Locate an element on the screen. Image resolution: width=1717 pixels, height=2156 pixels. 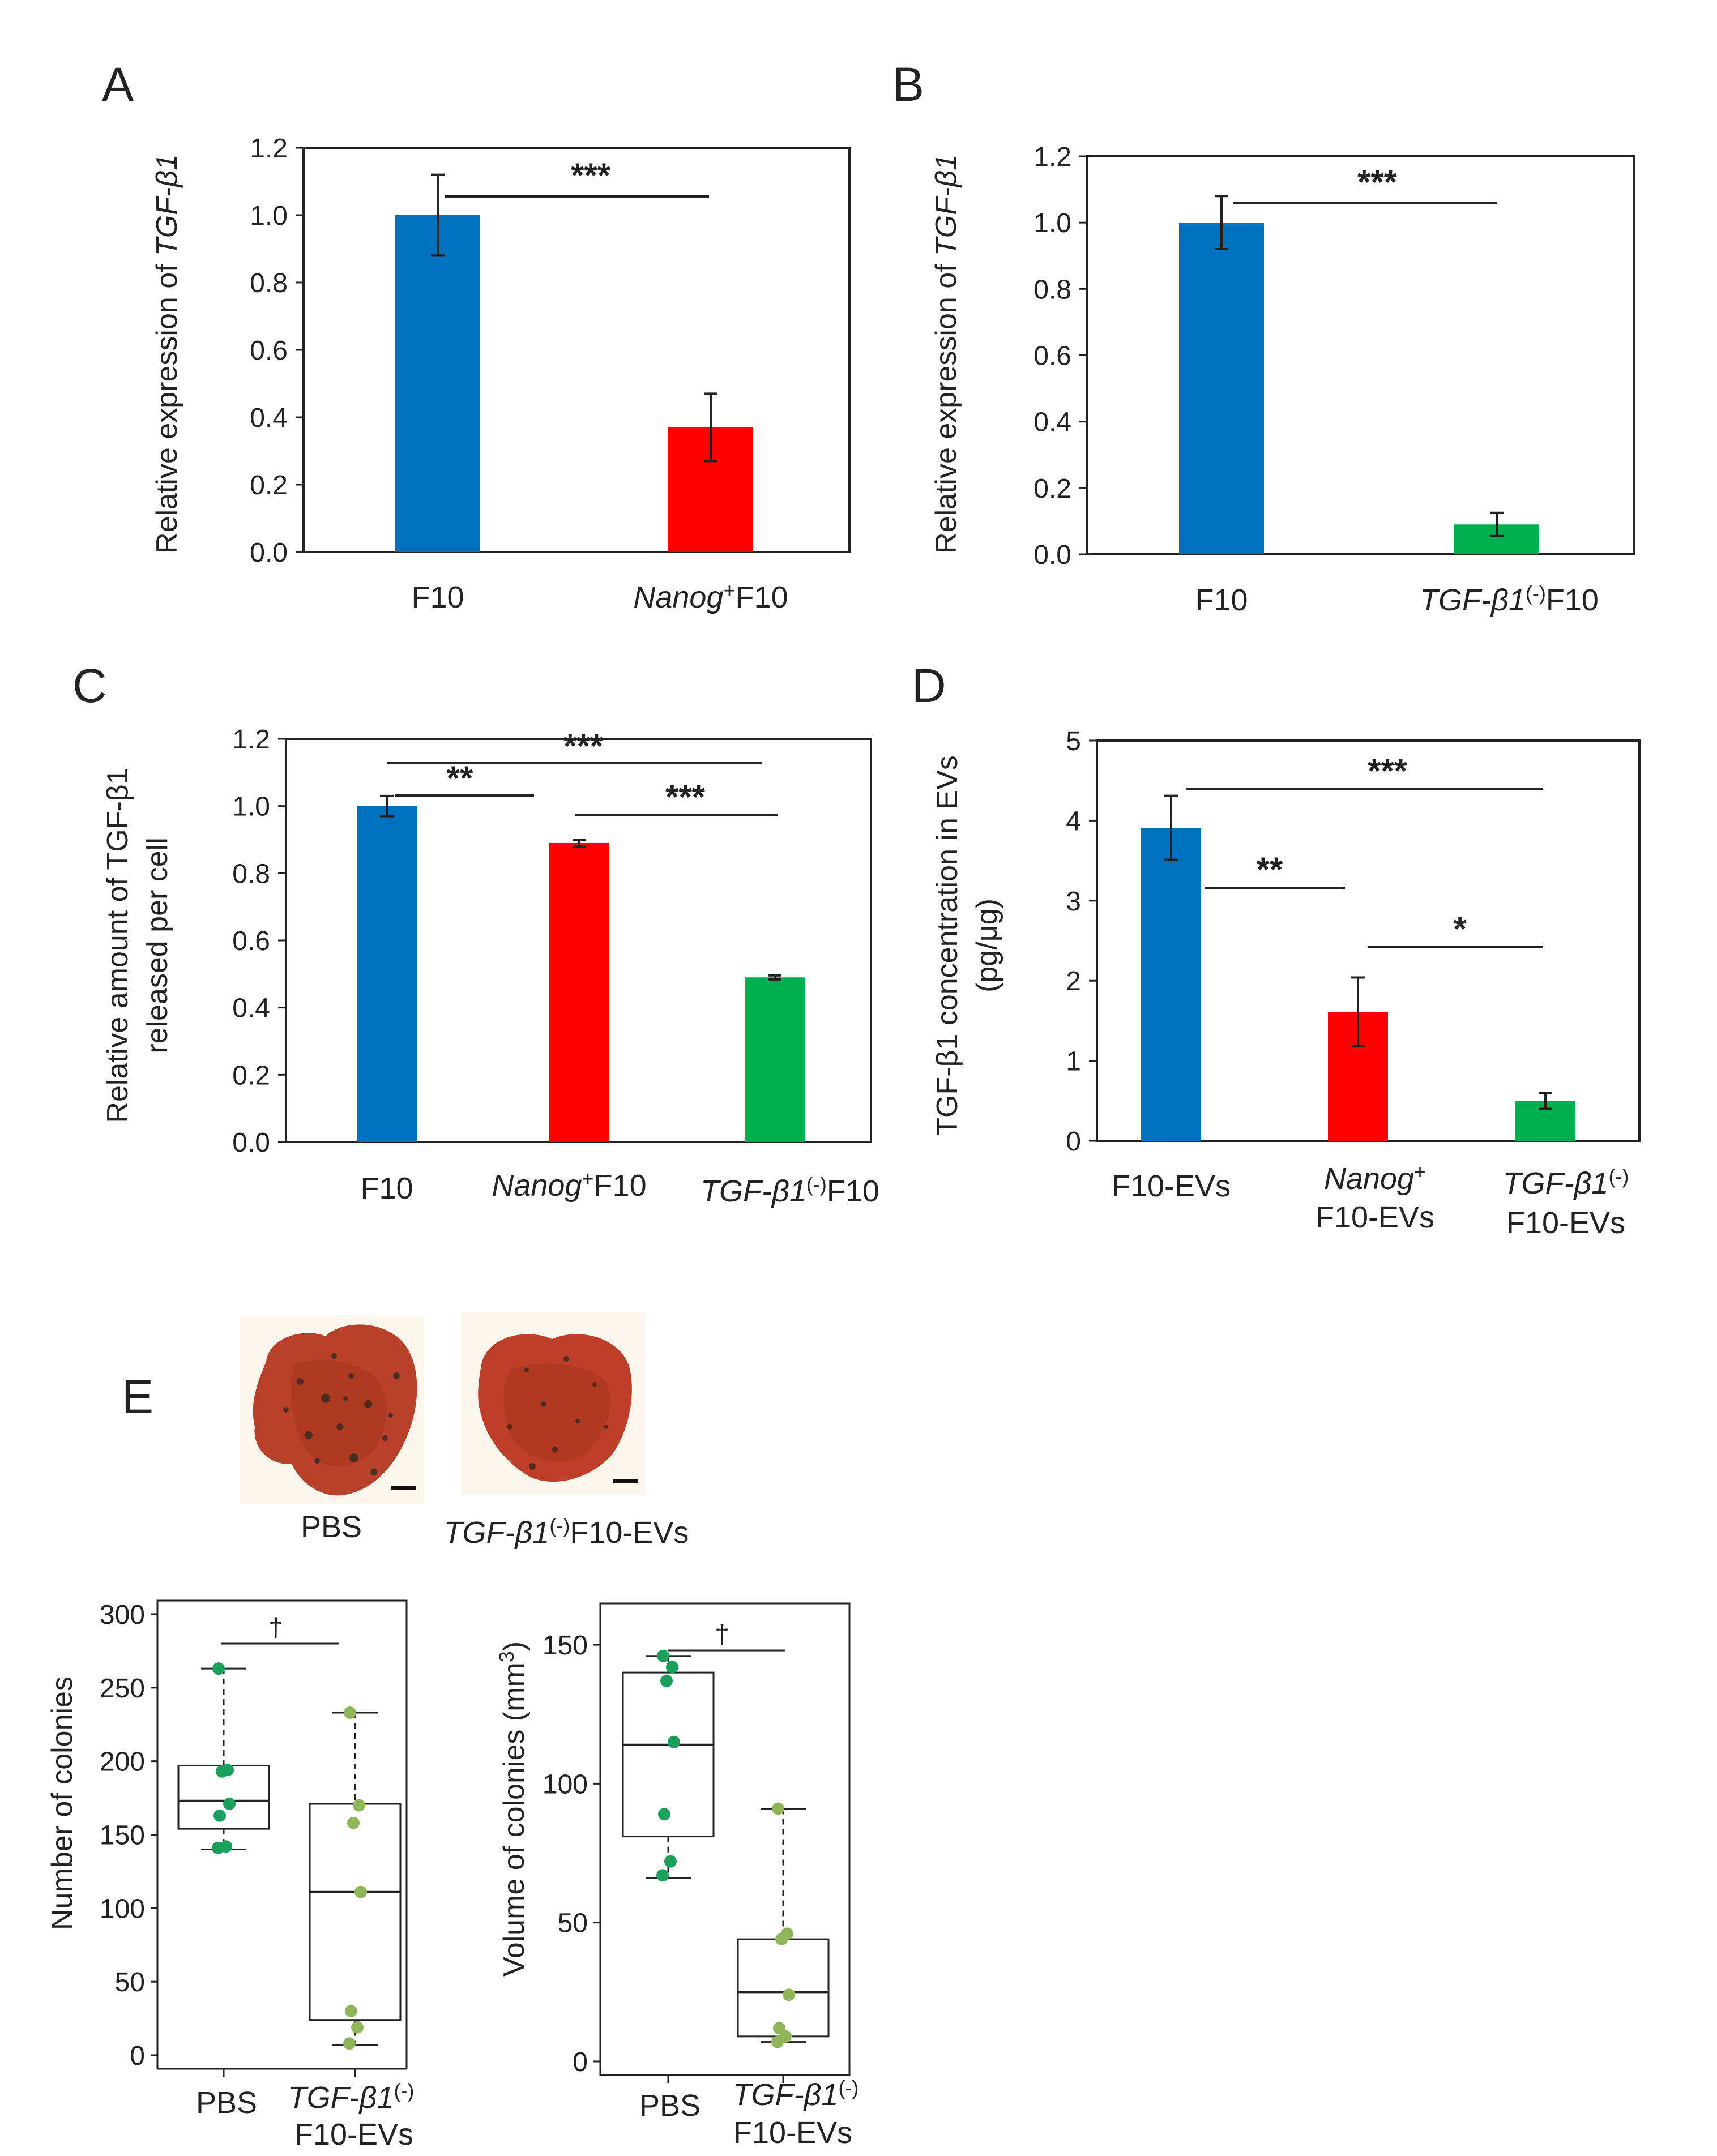
panel-d-letter: D is located at coordinates (929, 685).